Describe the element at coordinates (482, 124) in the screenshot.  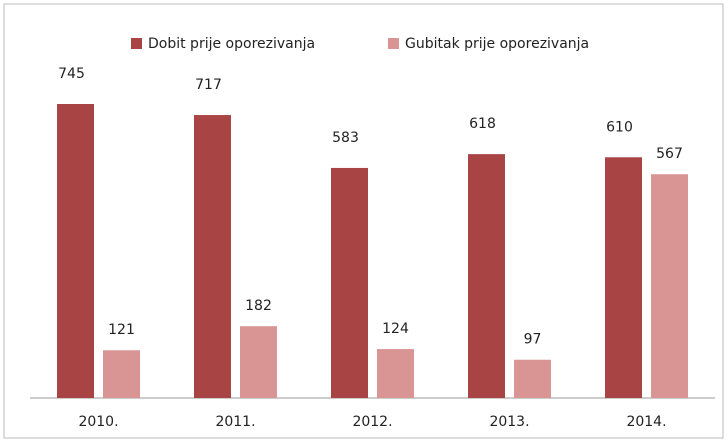
I see `data-label: 618` at that location.